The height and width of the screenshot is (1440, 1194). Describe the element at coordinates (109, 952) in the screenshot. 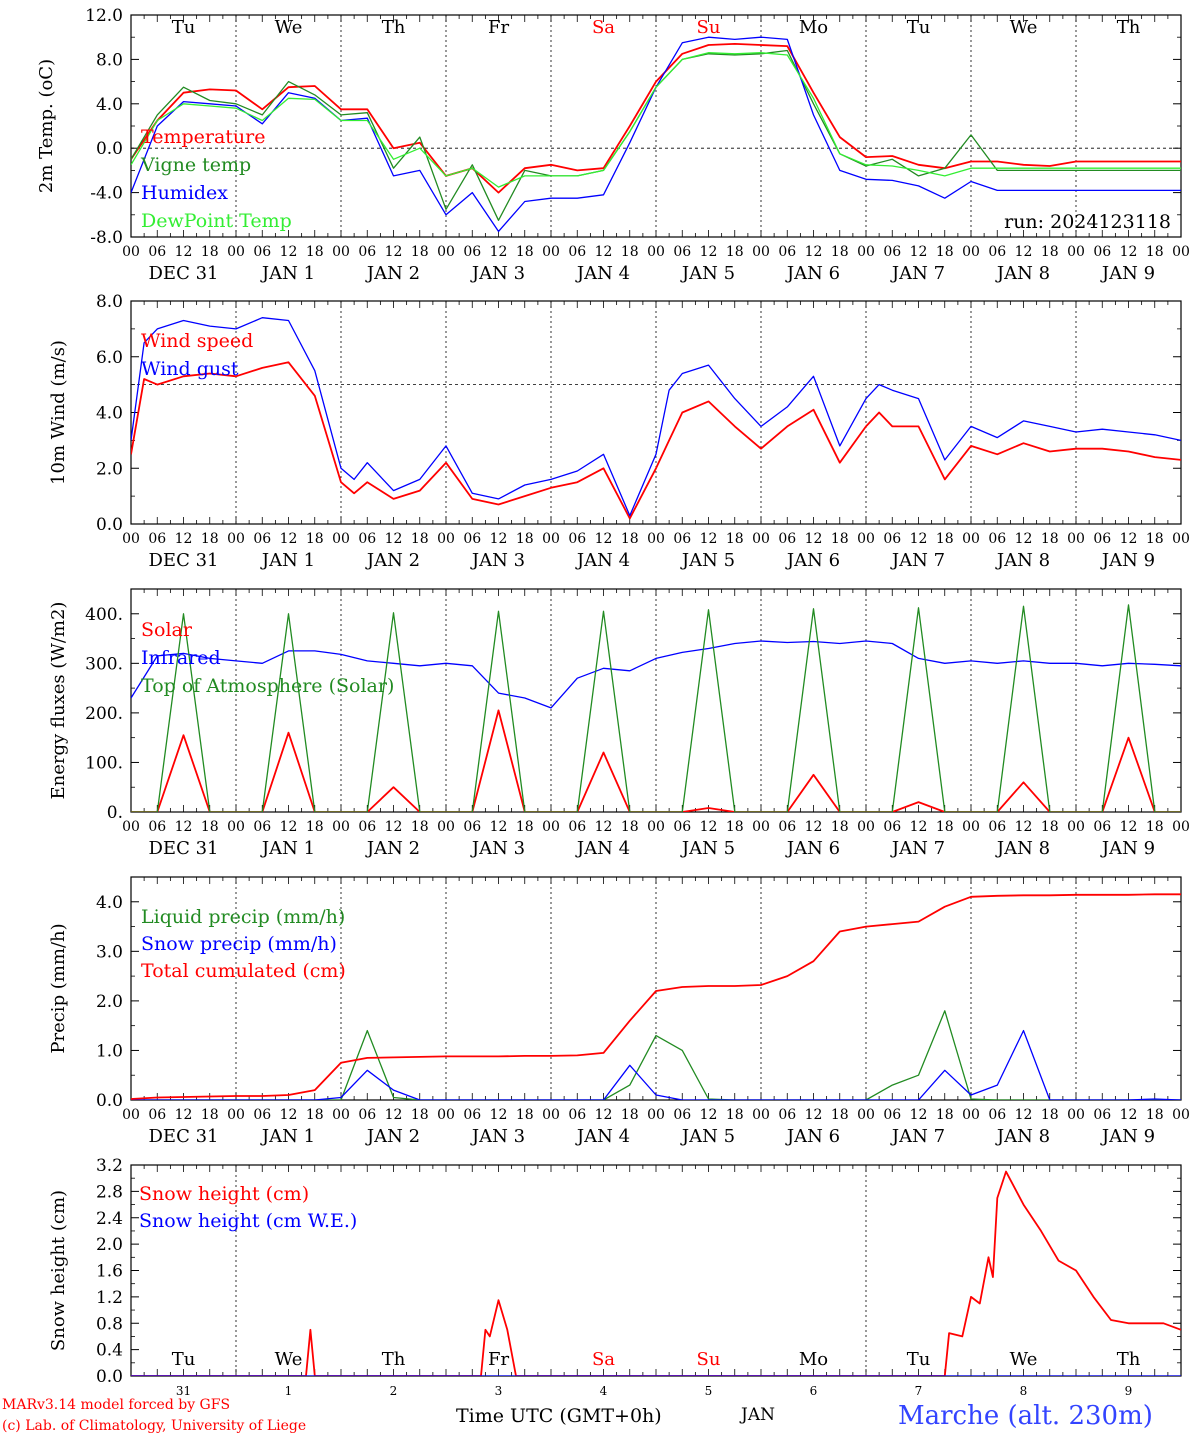

I see `y-tick-label: 3.0` at that location.